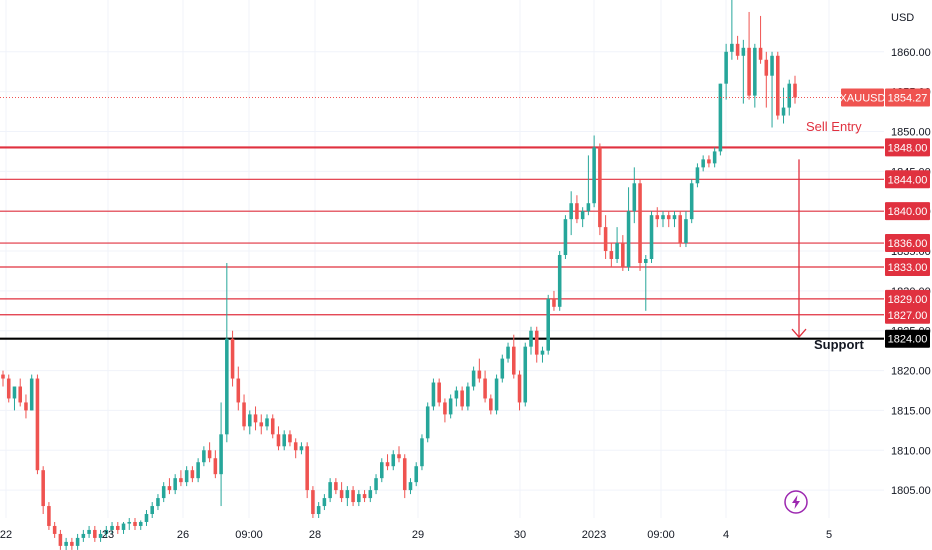 This screenshot has height=550, width=932. What do you see at coordinates (911, 491) in the screenshot?
I see `y-tick-label: 1805.00` at bounding box center [911, 491].